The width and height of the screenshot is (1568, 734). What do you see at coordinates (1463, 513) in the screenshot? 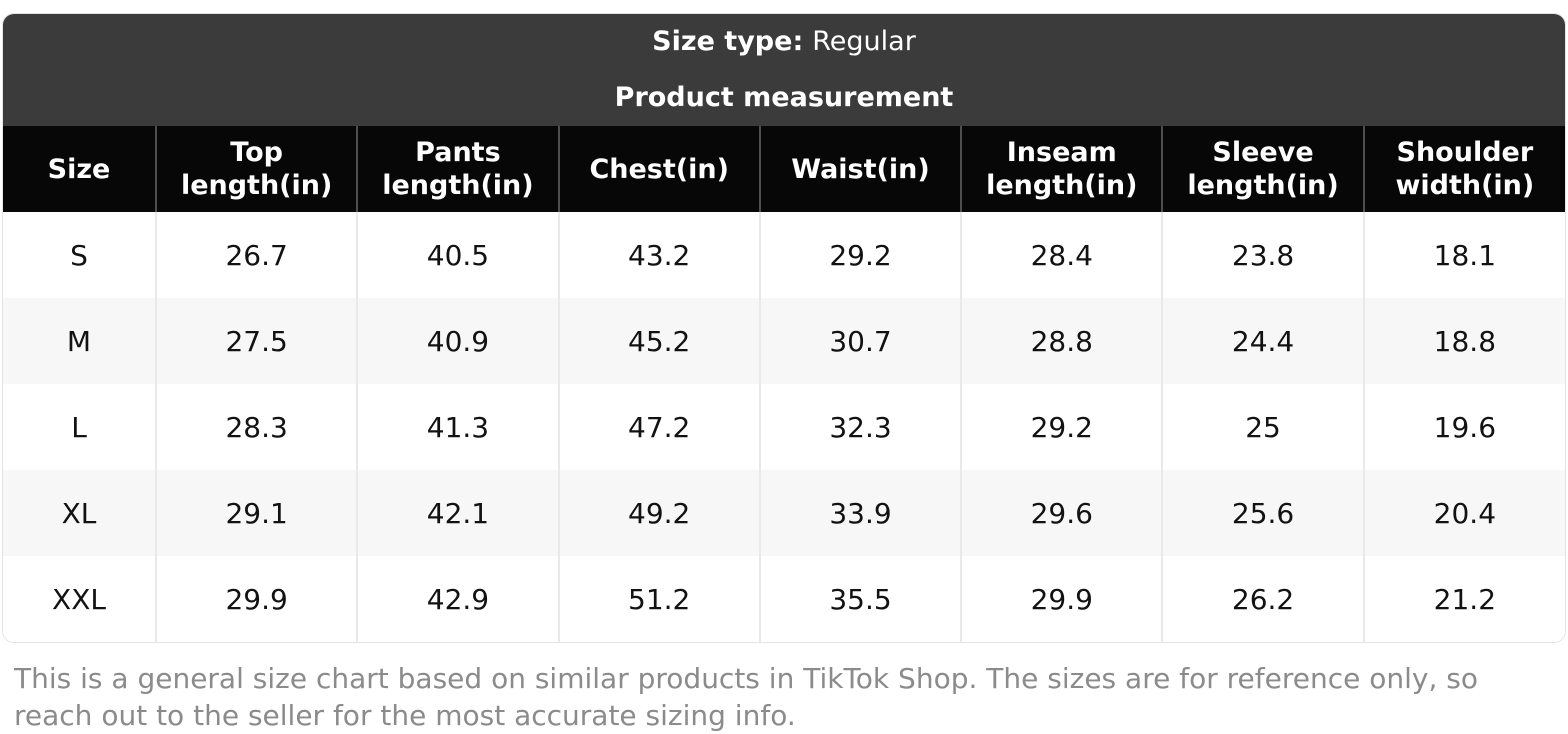
I see `value-cell: 20.4` at bounding box center [1463, 513].